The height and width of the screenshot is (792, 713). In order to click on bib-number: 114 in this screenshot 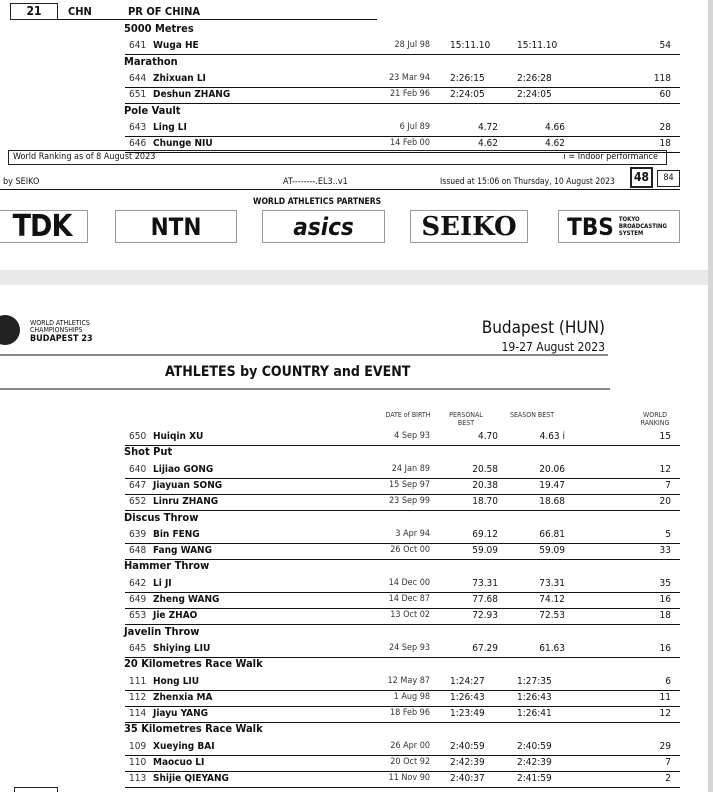, I will do `click(138, 714)`.